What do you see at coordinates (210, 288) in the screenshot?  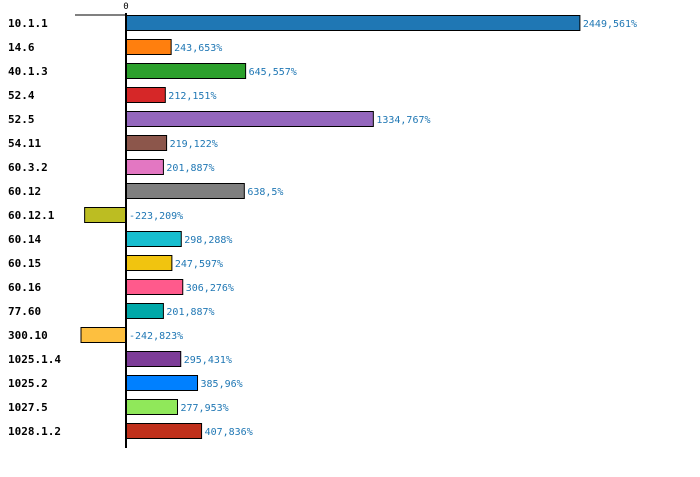 I see `value-label: 306,276%` at bounding box center [210, 288].